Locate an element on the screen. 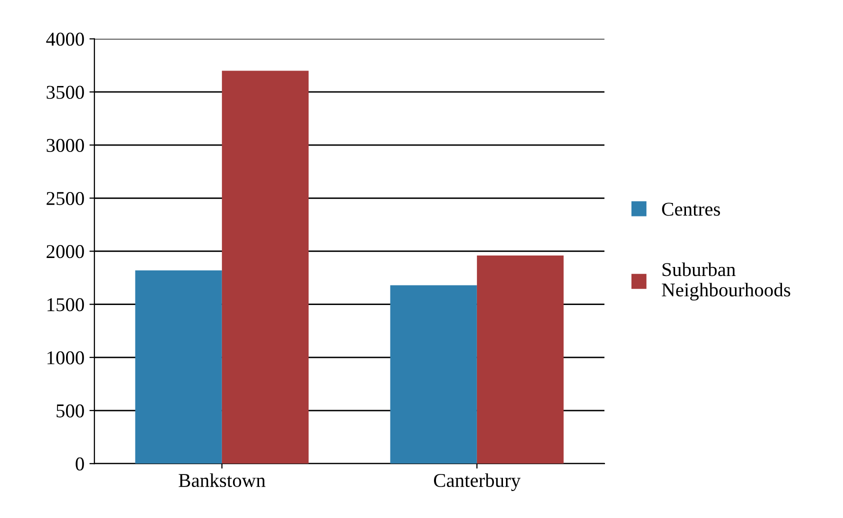 The image size is (843, 518). y-tick-label: 4000 is located at coordinates (65, 39).